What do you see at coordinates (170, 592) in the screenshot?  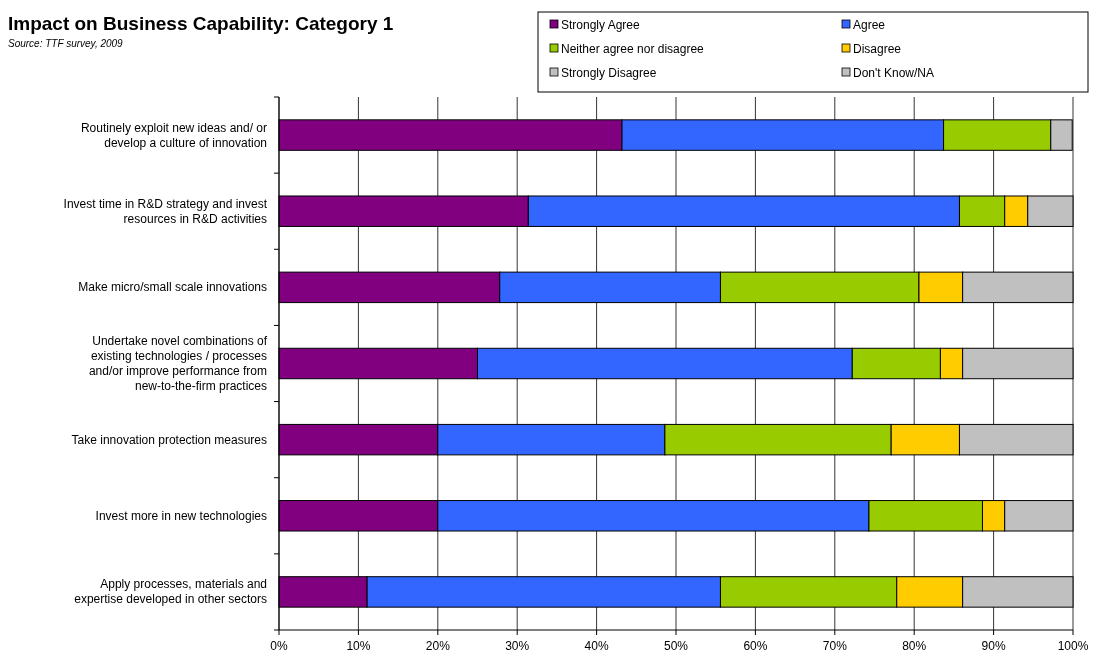 I see `y-tick-label: Apply processes, materials and expertise developed in other sectors` at bounding box center [170, 592].